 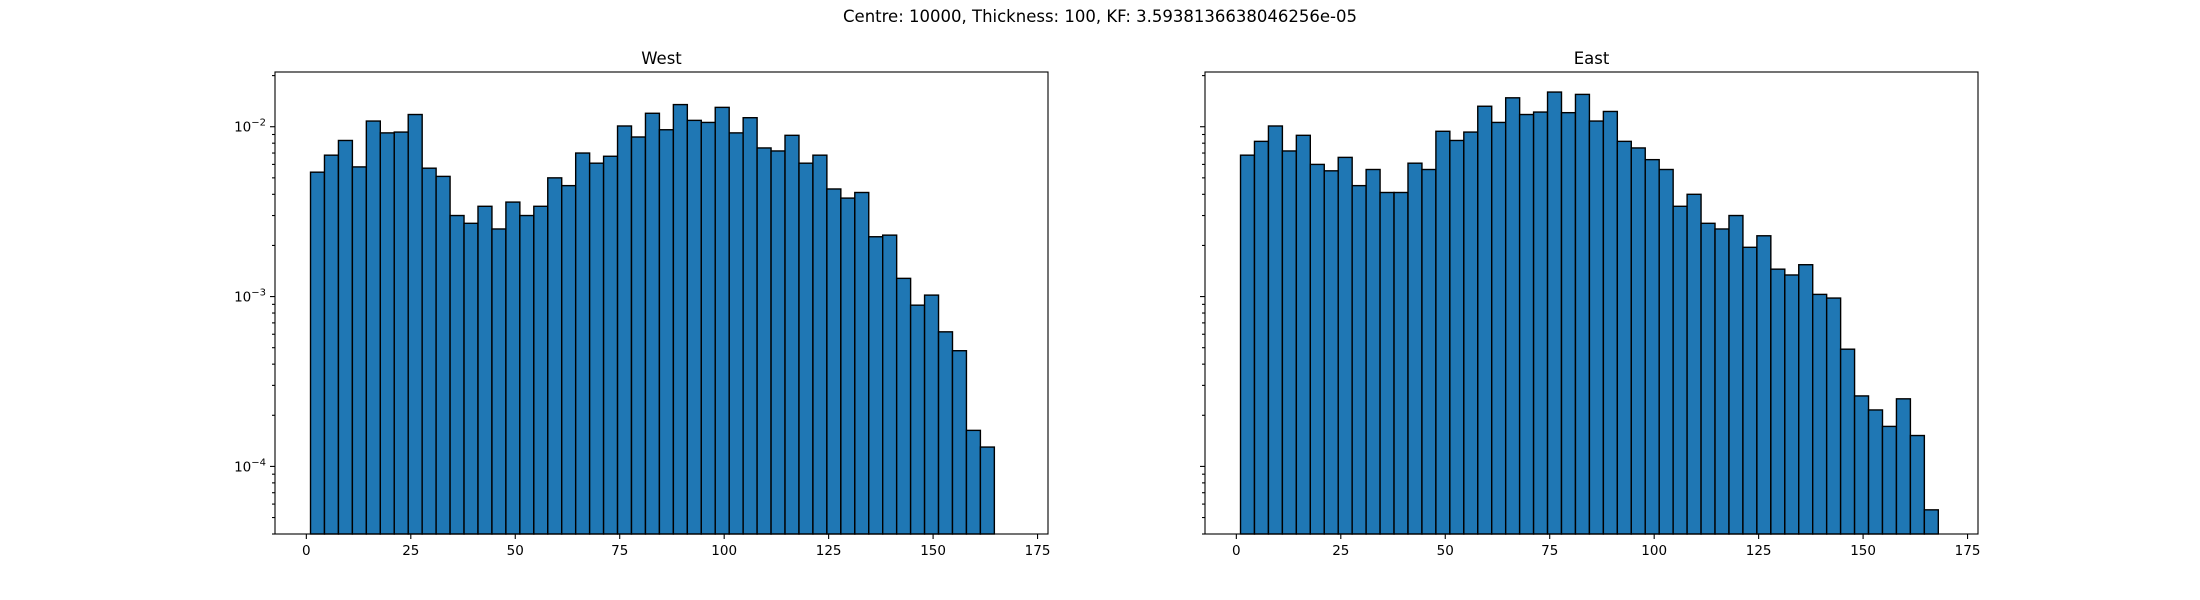 I want to click on east-xtick-label-7: 175, so click(x=1968, y=551).